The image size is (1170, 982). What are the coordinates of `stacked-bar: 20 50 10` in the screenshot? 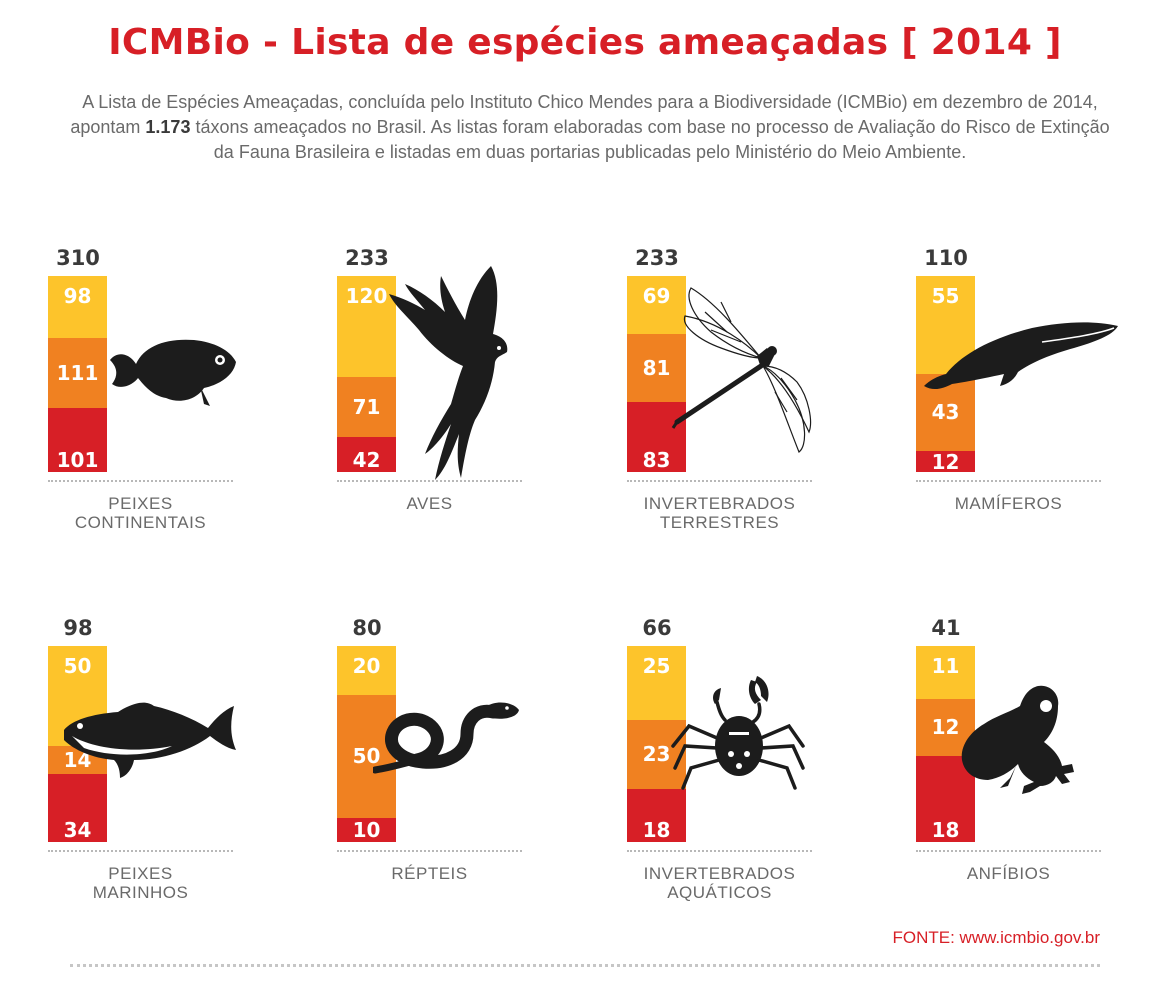 It's located at (366, 744).